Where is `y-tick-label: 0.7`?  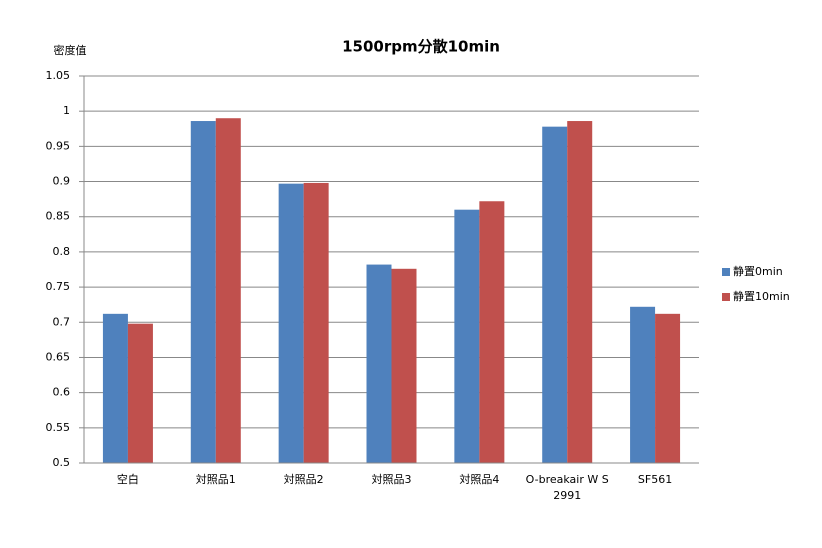
y-tick-label: 0.7 is located at coordinates (62, 321).